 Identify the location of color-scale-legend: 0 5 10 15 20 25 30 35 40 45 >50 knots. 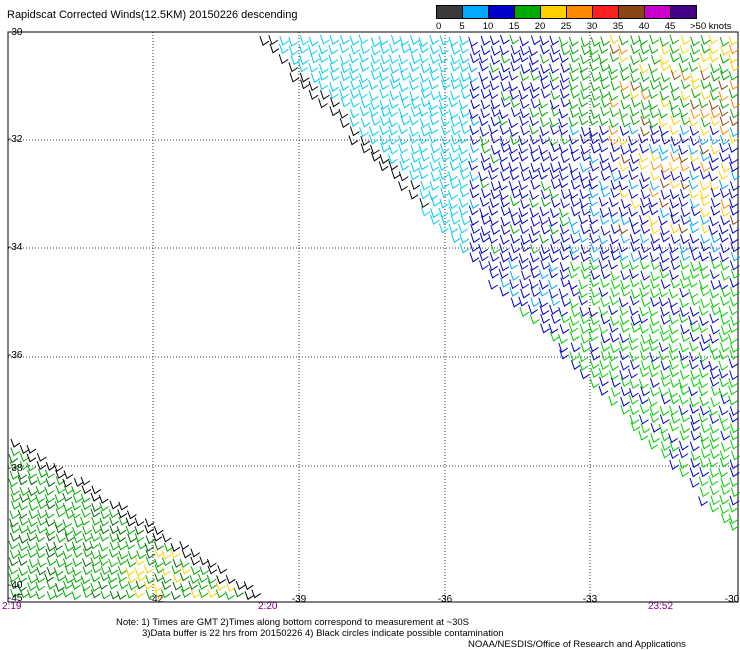
(583, 21).